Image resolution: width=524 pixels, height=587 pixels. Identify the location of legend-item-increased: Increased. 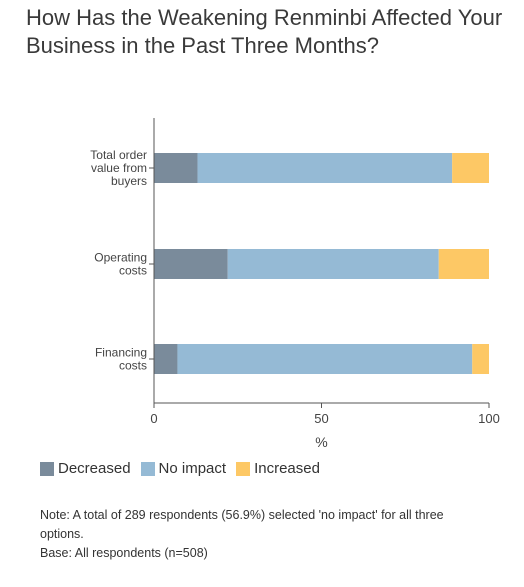
(278, 468).